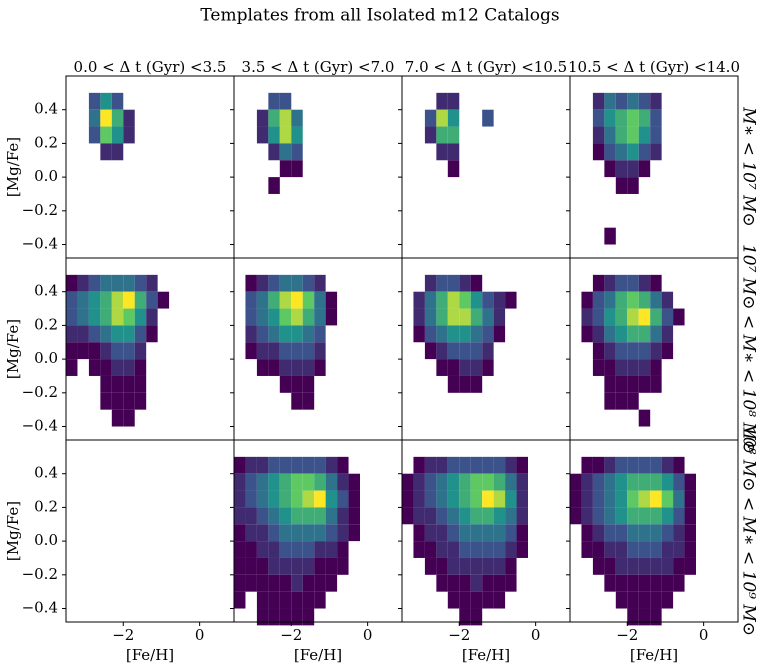  Describe the element at coordinates (749, 531) in the screenshot. I see `row-title: 10⁸ M⊙ < M∗ < 10⁹ M⊙` at that location.